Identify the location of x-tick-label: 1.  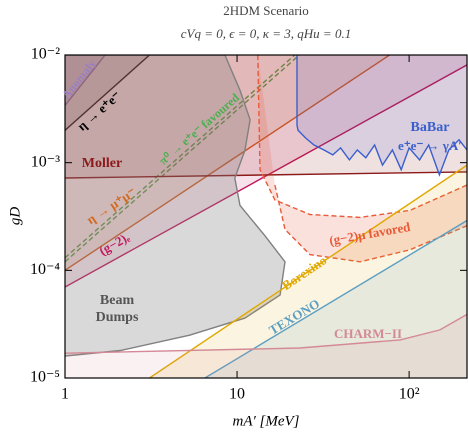
(65, 394).